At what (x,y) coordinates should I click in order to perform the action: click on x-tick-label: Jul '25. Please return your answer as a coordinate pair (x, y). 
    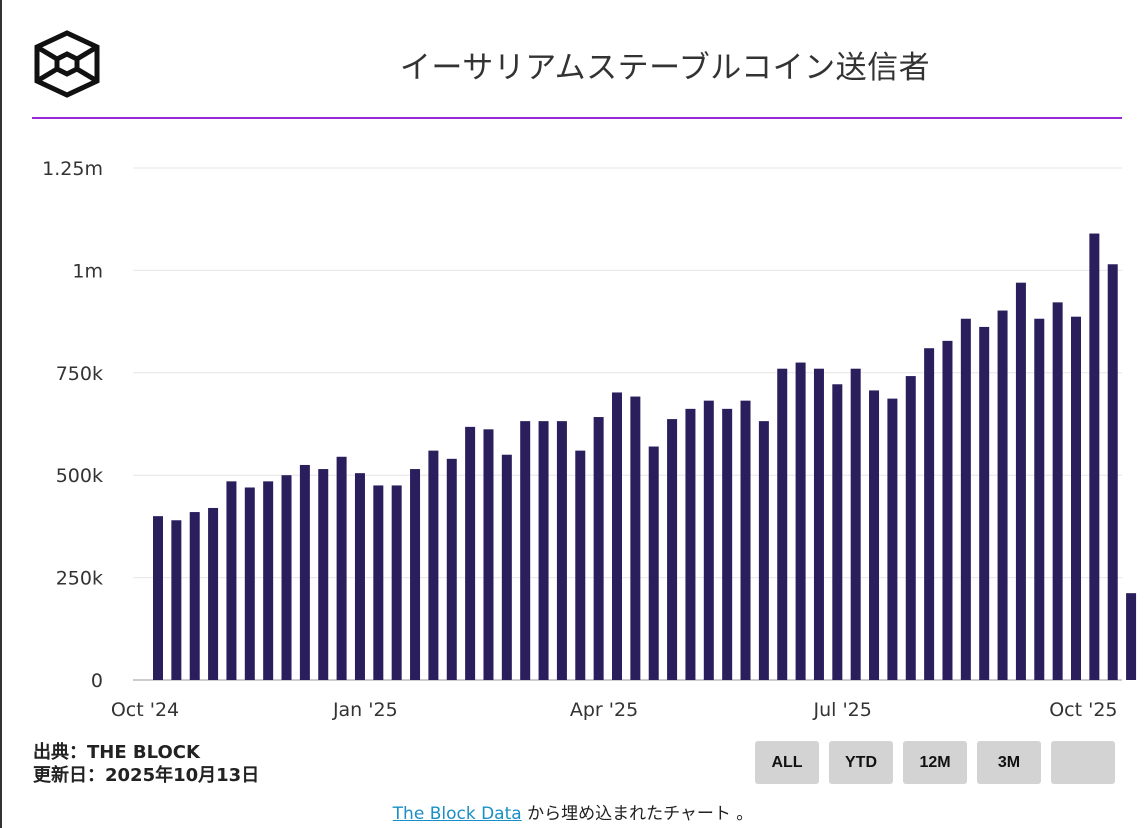
    Looking at the image, I should click on (841, 710).